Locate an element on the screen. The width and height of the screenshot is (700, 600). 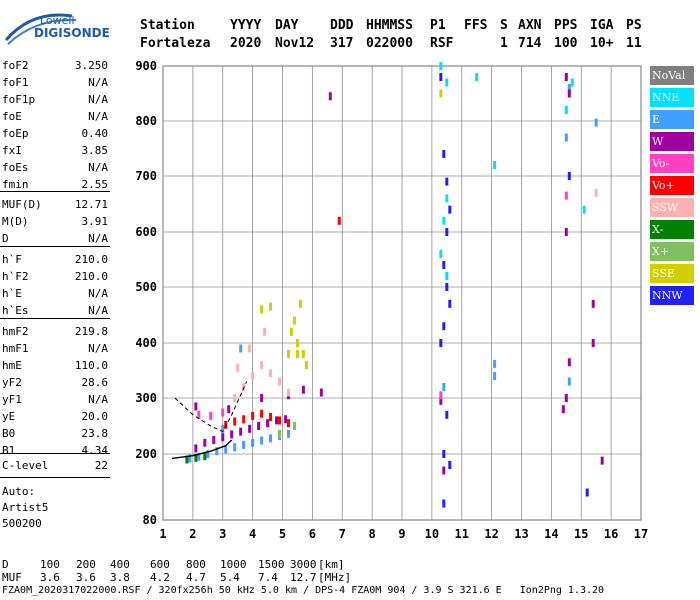
parameter-name: C-level is located at coordinates (25, 465).